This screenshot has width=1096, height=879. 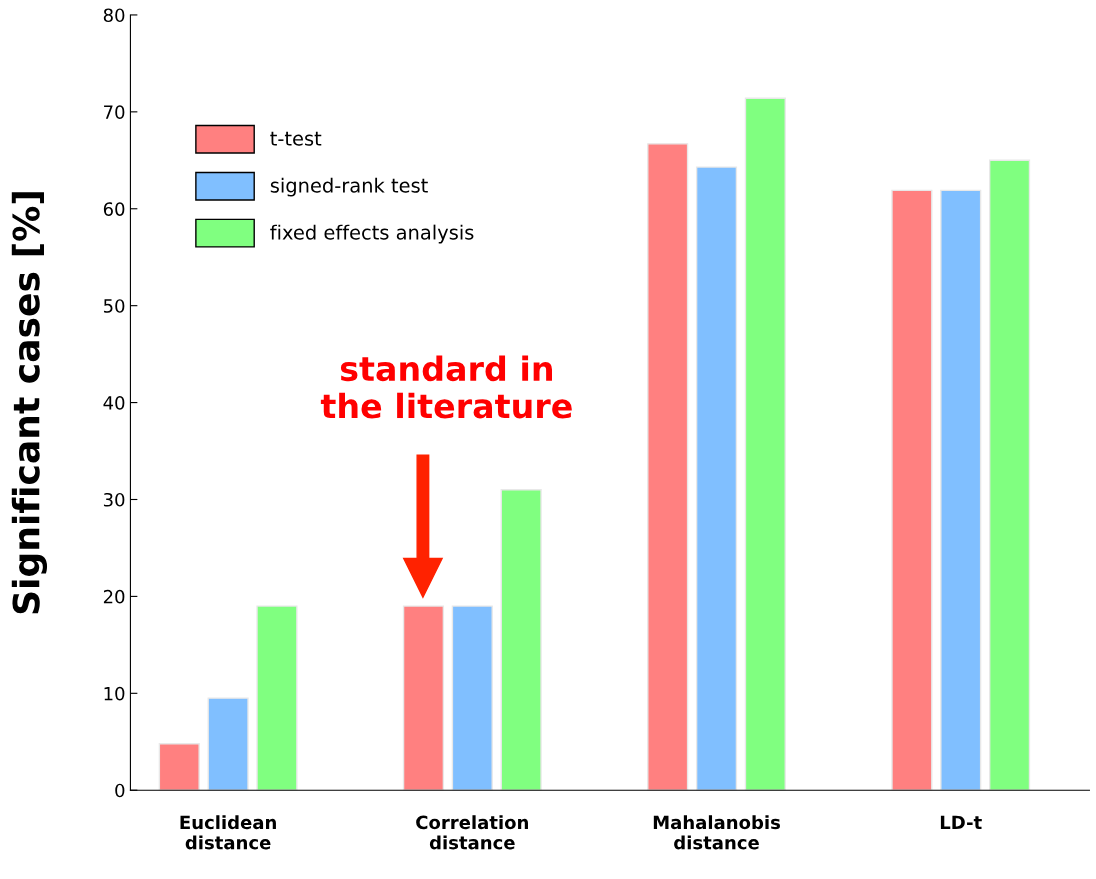 What do you see at coordinates (372, 234) in the screenshot?
I see `legend-label: fixed effects analysis` at bounding box center [372, 234].